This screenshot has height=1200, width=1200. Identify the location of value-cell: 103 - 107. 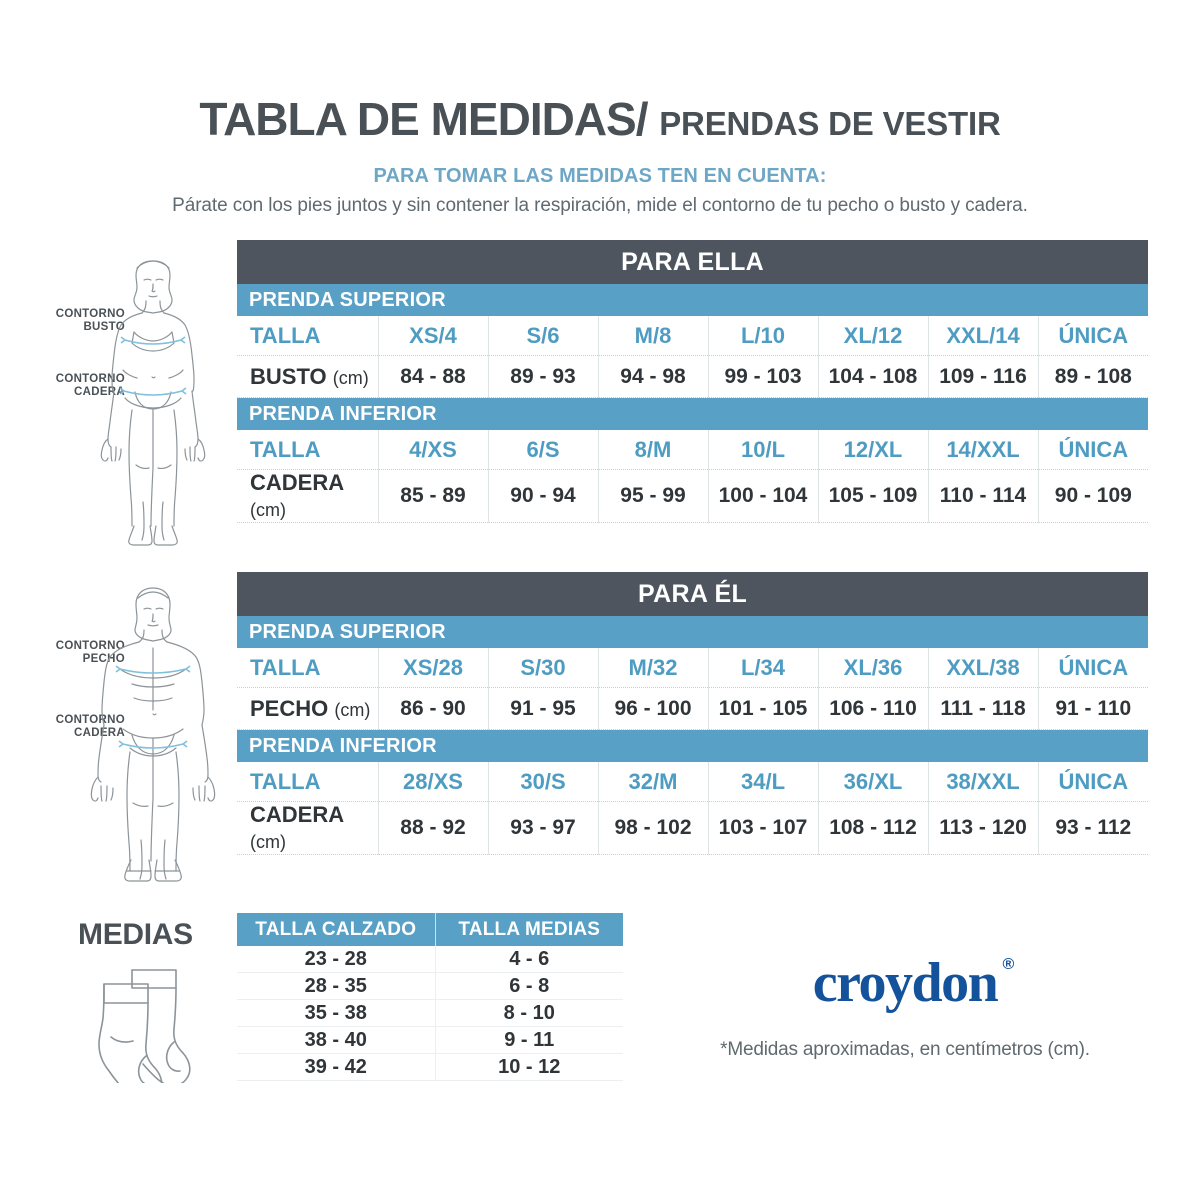
(763, 828).